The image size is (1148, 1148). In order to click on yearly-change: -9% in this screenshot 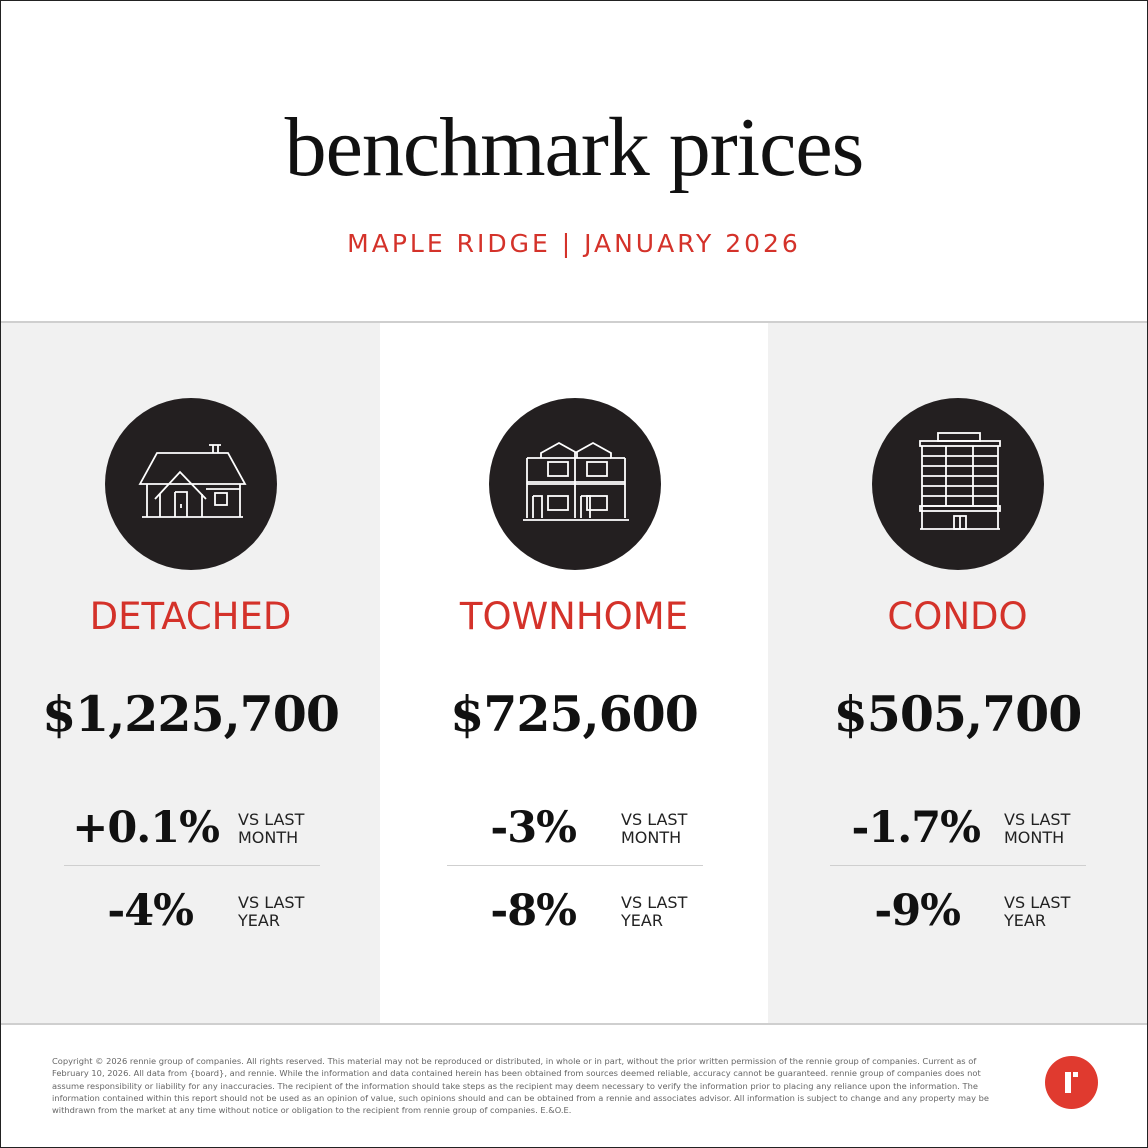, I will do `click(917, 911)`.